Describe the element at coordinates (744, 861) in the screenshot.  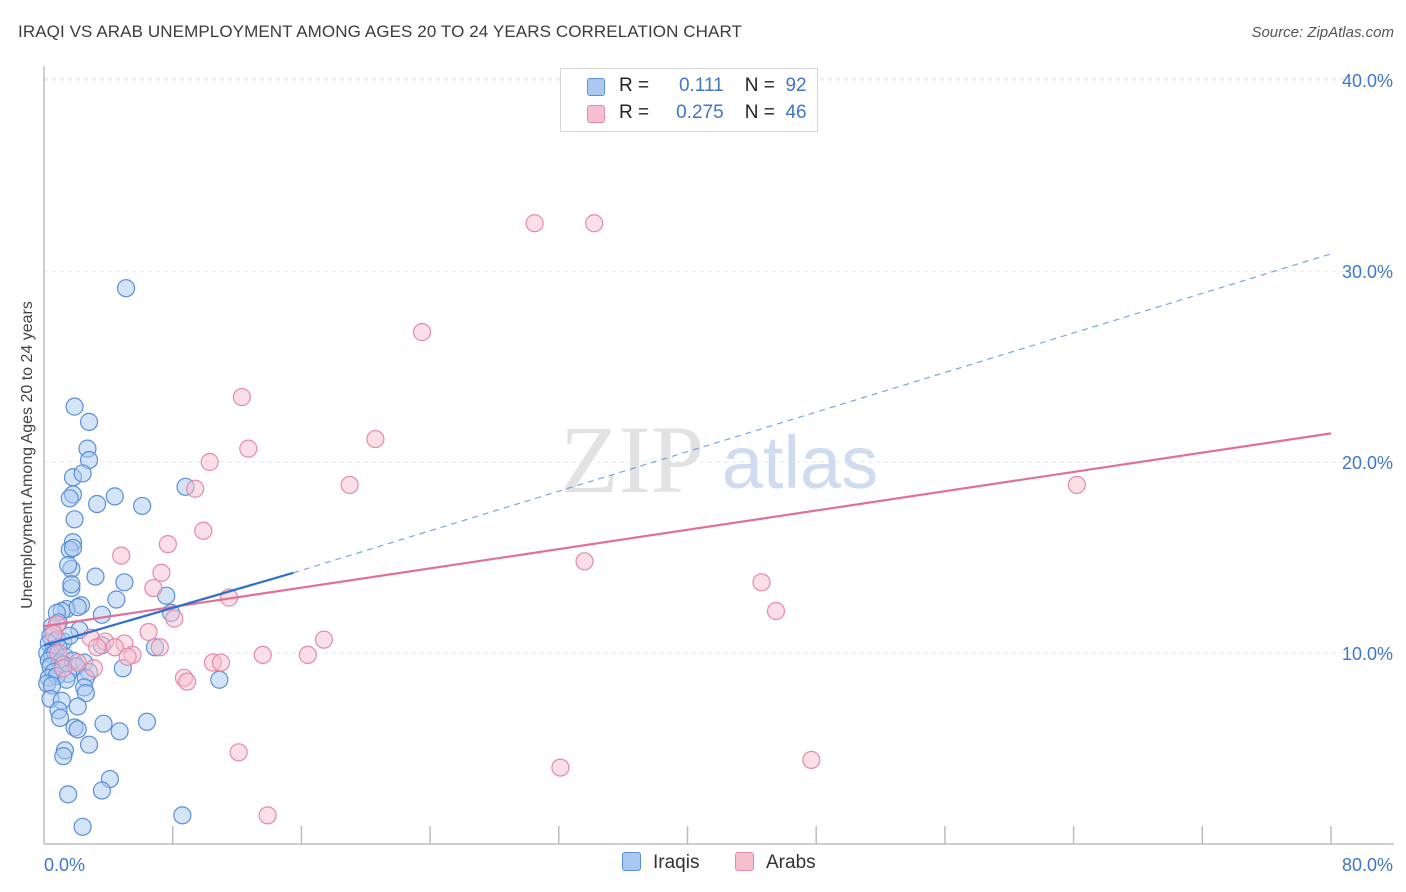
I see `arab-legend-icon` at that location.